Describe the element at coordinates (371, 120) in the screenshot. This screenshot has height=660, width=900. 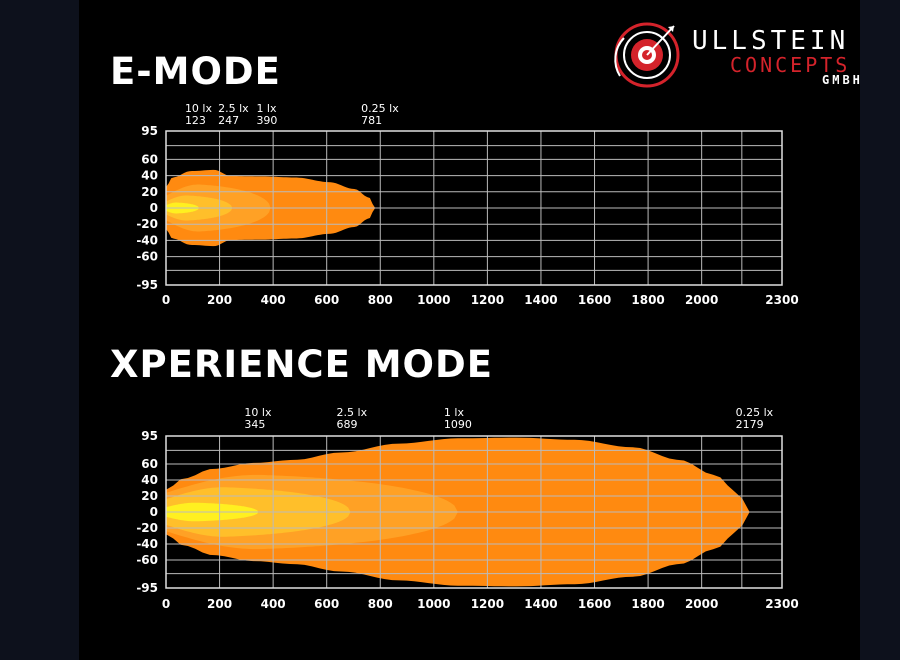
I see `reach-marker-distance: 781` at that location.